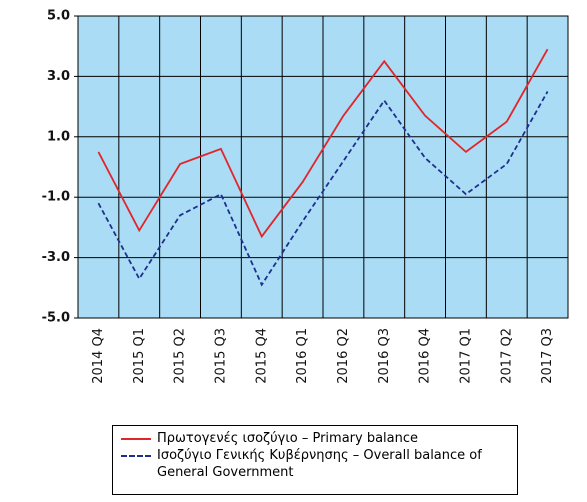 The height and width of the screenshot is (502, 587). I want to click on y-tick-label: -3.0, so click(56, 257).